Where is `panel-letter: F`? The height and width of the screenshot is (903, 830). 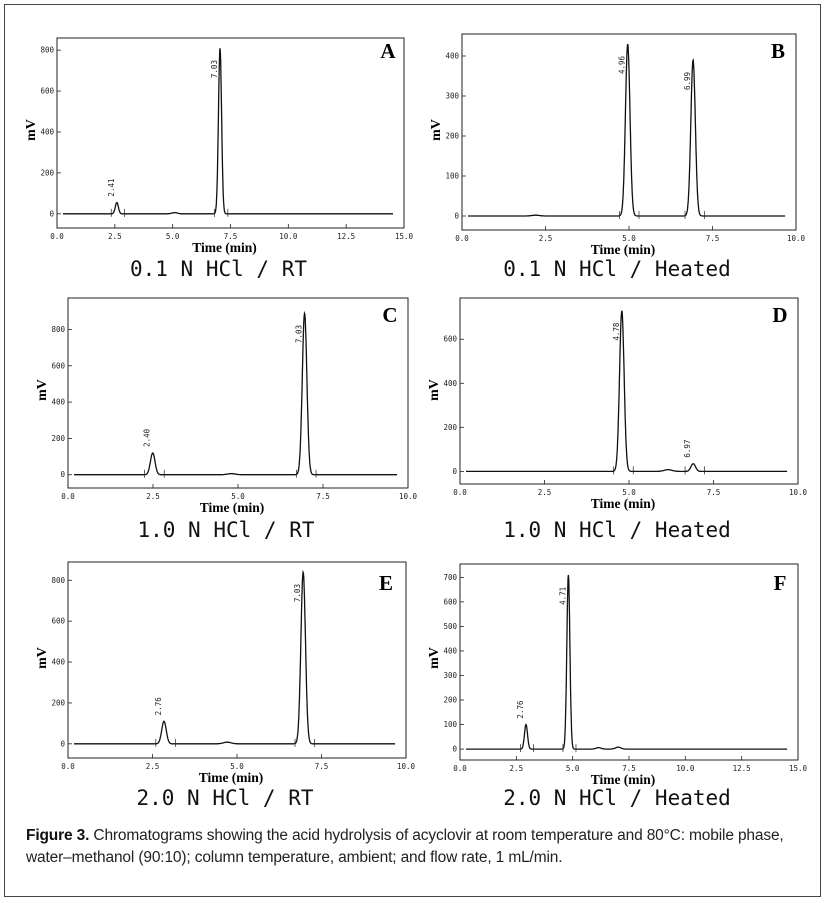 panel-letter: F is located at coordinates (780, 583).